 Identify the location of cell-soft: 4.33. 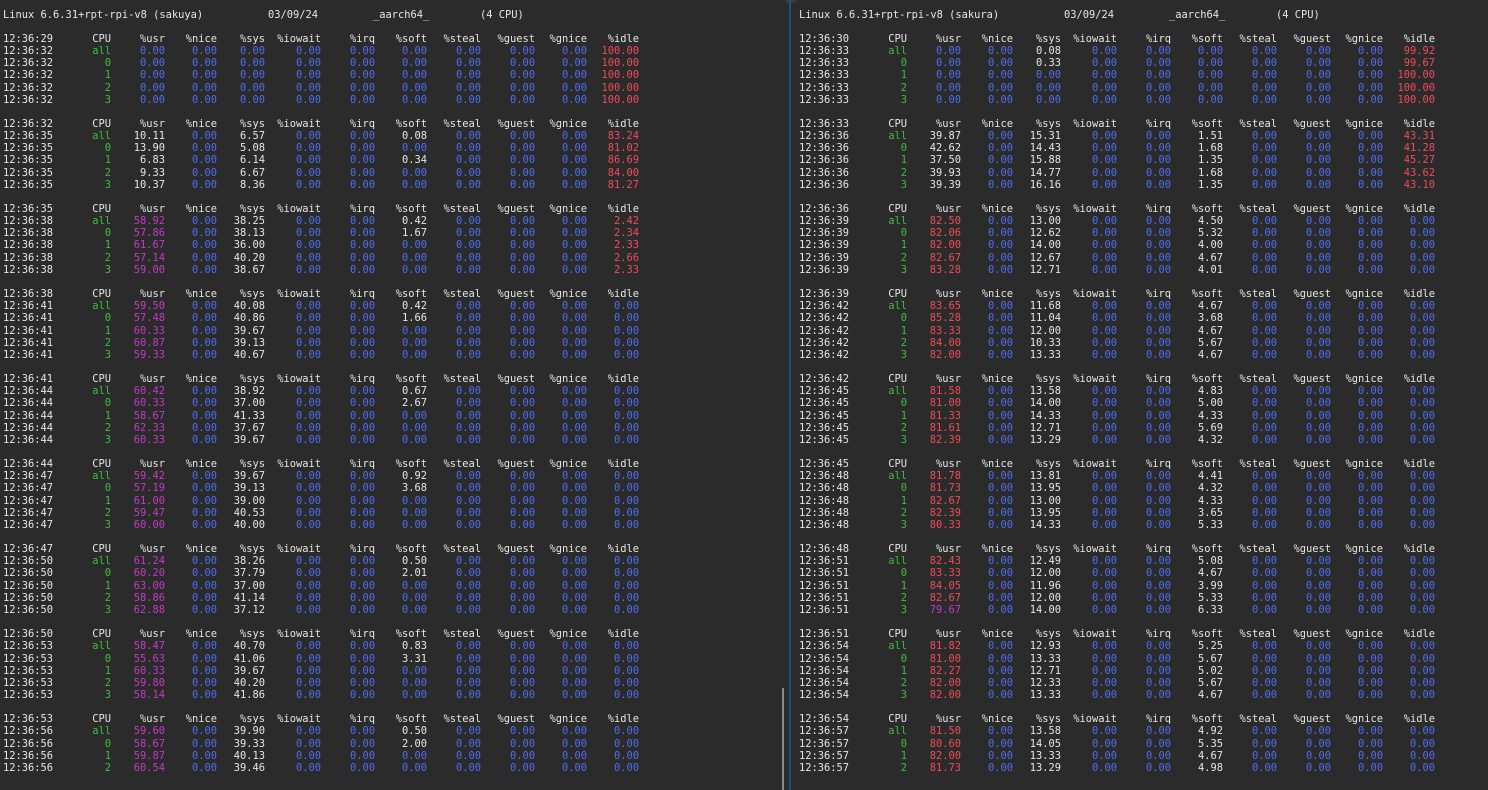
(1210, 500).